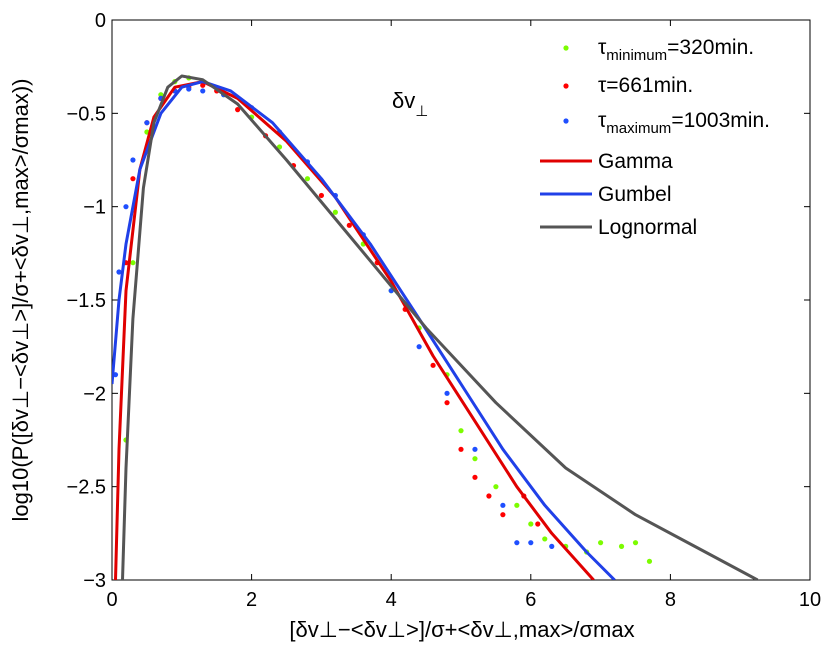 The width and height of the screenshot is (830, 650). I want to click on annotation-delta-v: δv⊥, so click(410, 104).